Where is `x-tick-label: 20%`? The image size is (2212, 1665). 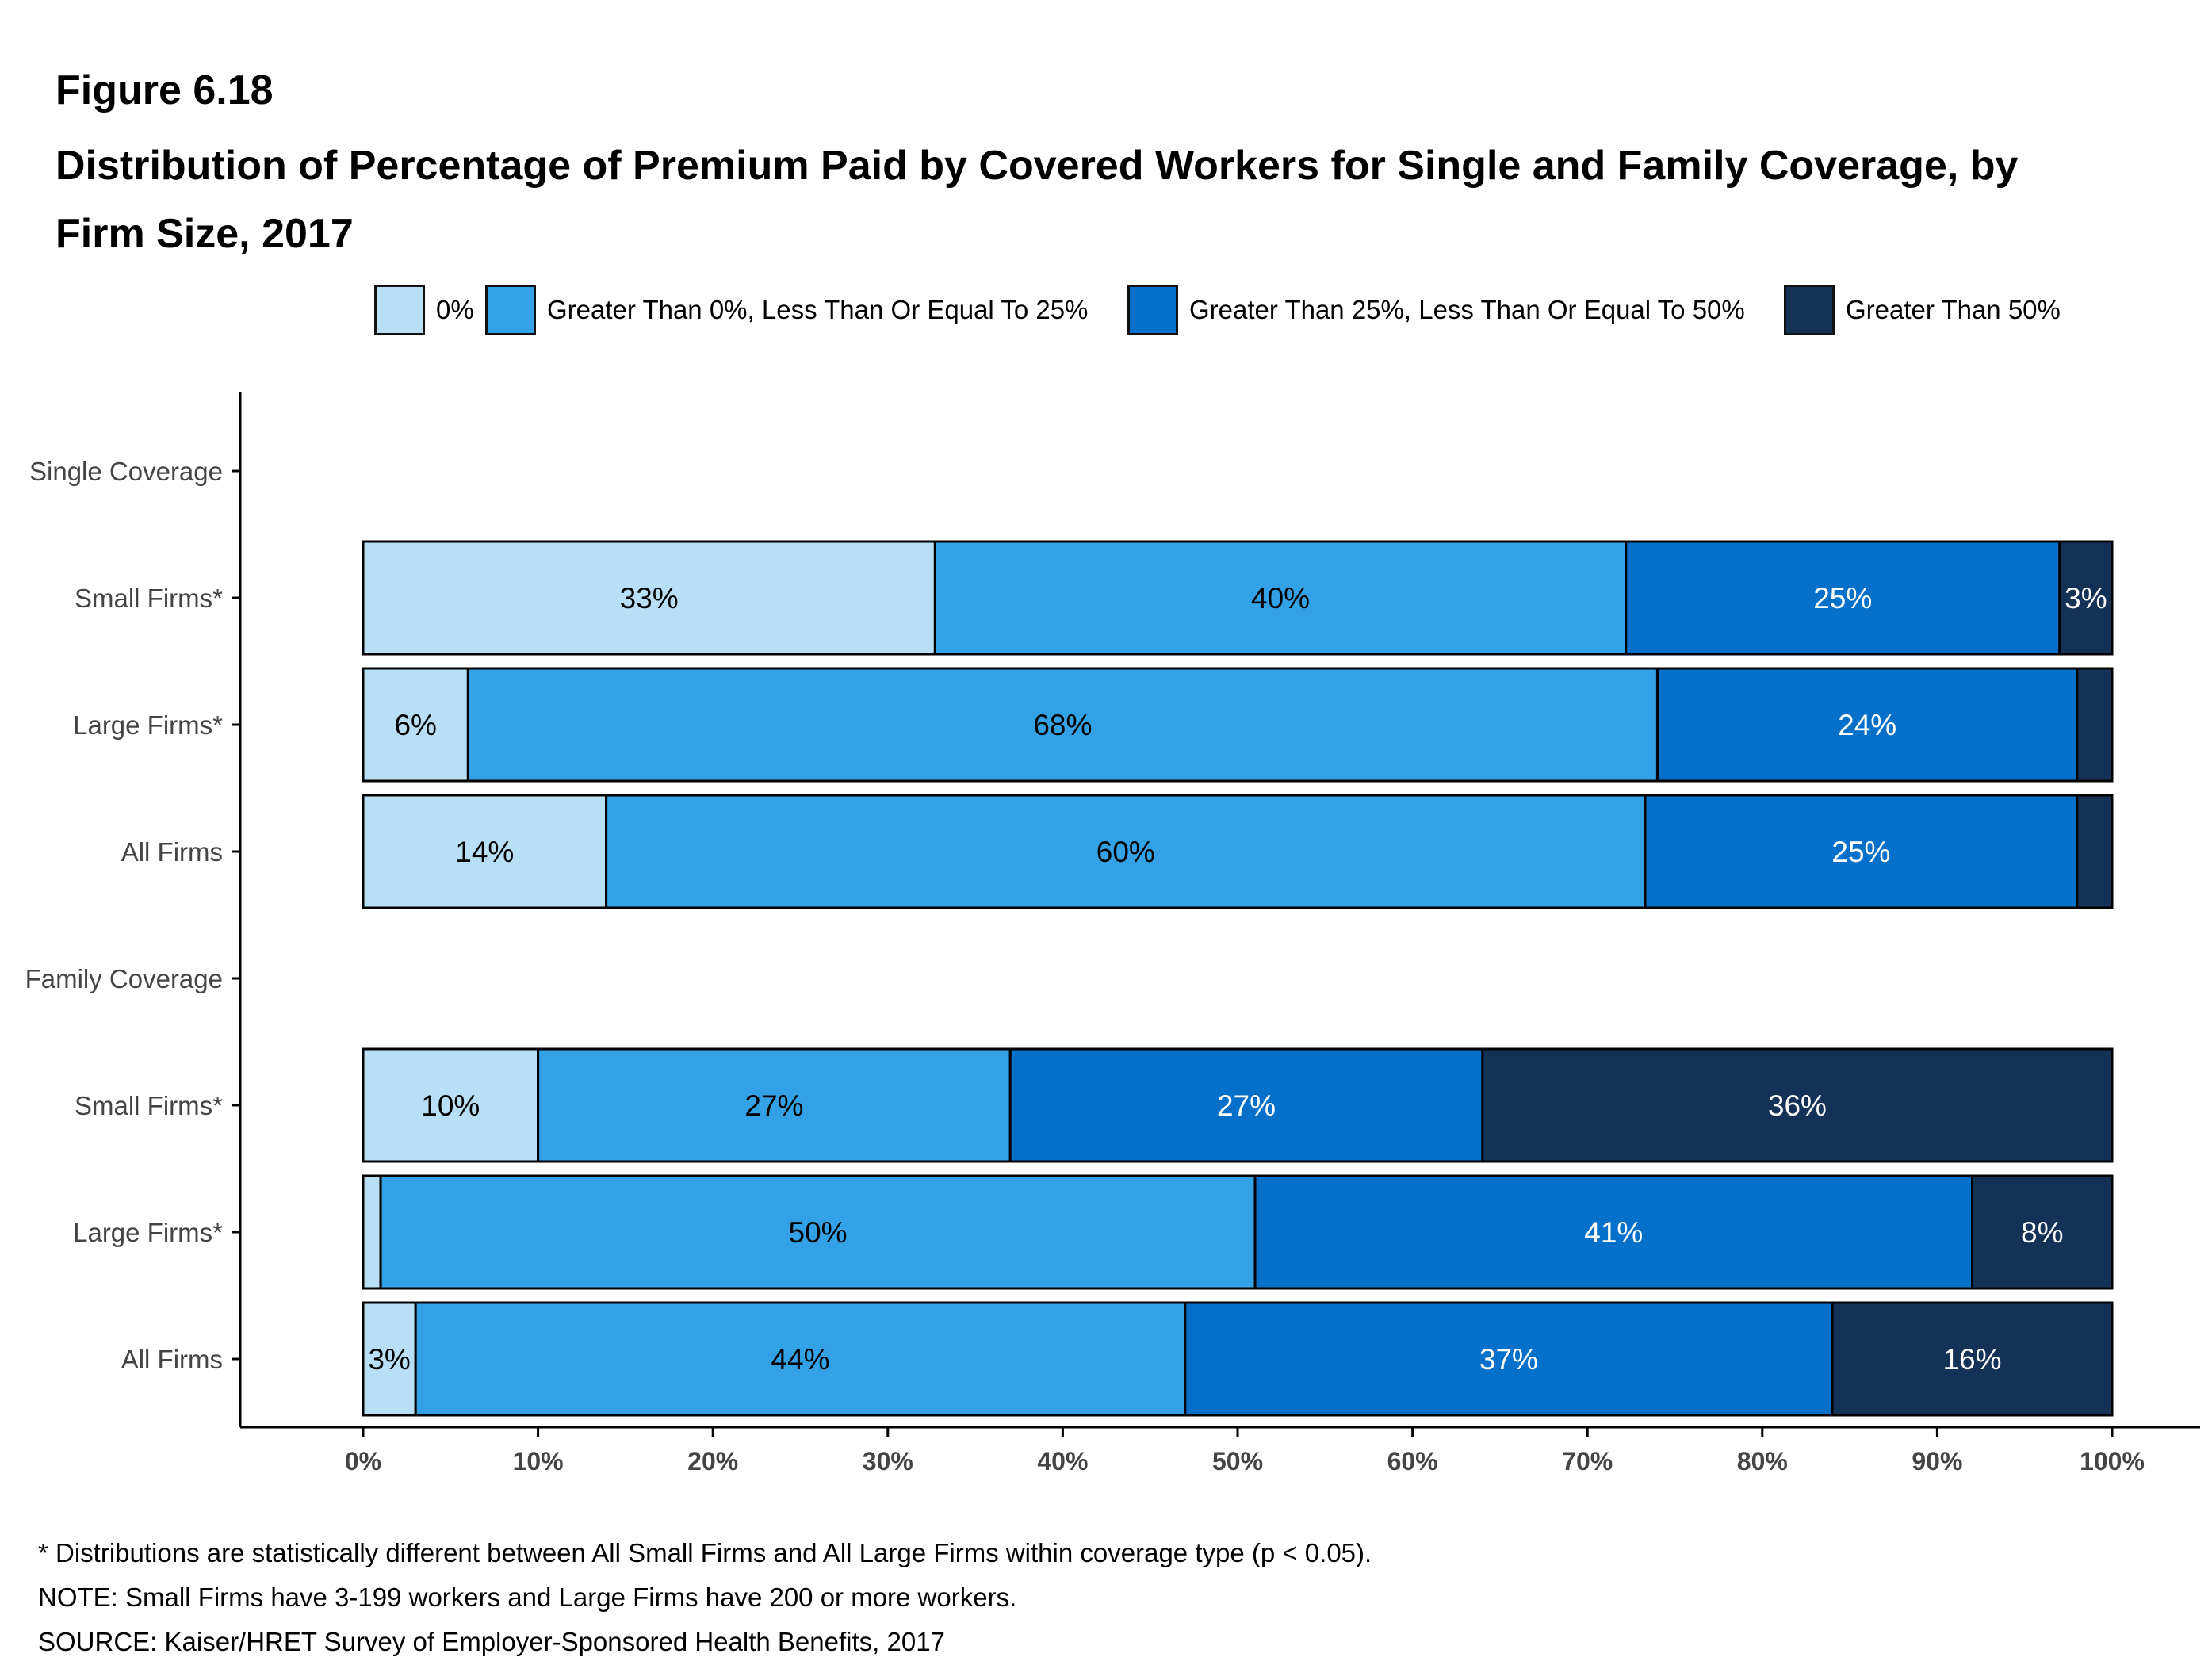
x-tick-label: 20% is located at coordinates (712, 1461).